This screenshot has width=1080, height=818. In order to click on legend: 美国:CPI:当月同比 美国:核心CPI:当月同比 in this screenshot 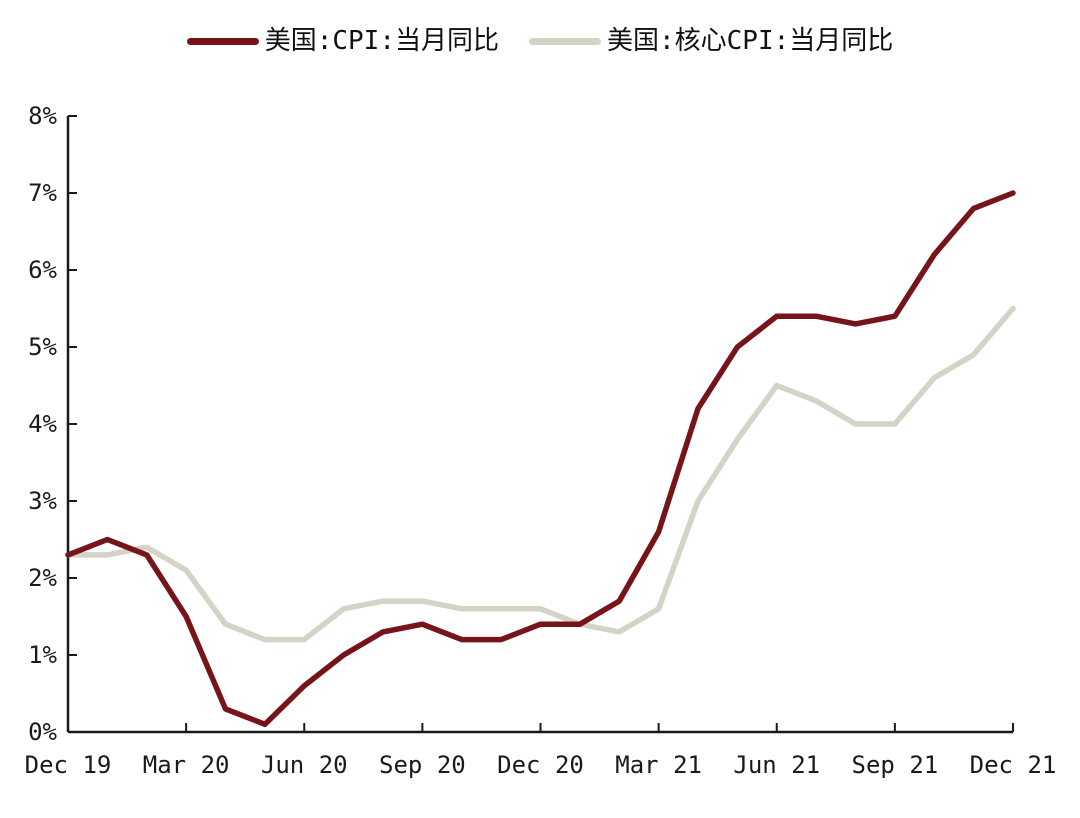, I will do `click(540, 41)`.